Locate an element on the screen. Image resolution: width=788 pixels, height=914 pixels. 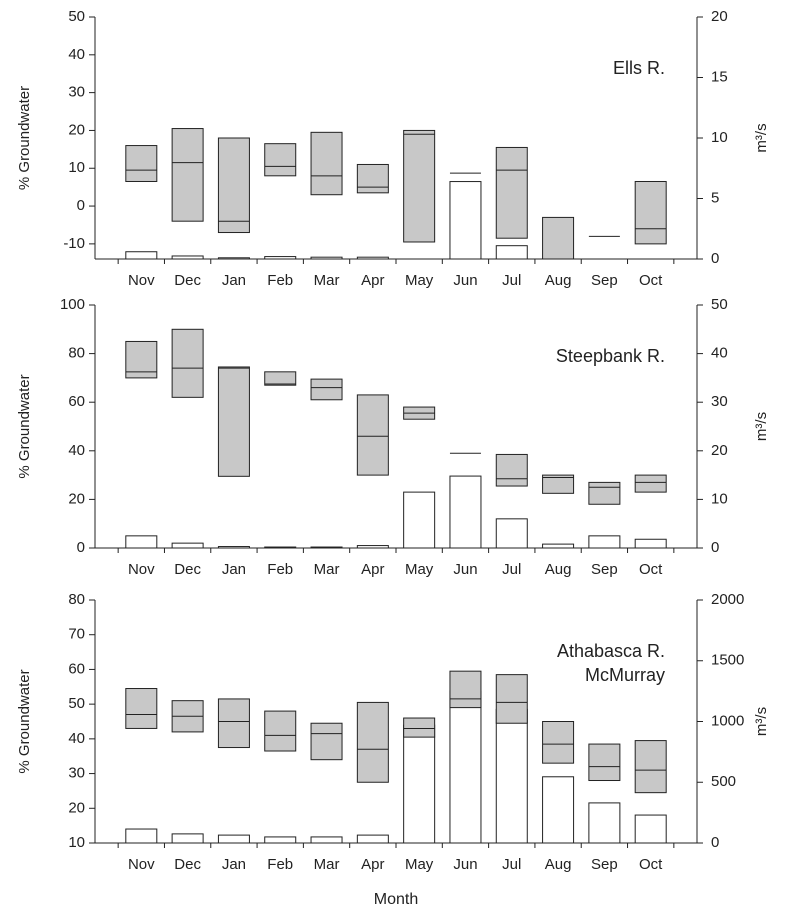
y-tick-label: 40 is located at coordinates (76, 54).